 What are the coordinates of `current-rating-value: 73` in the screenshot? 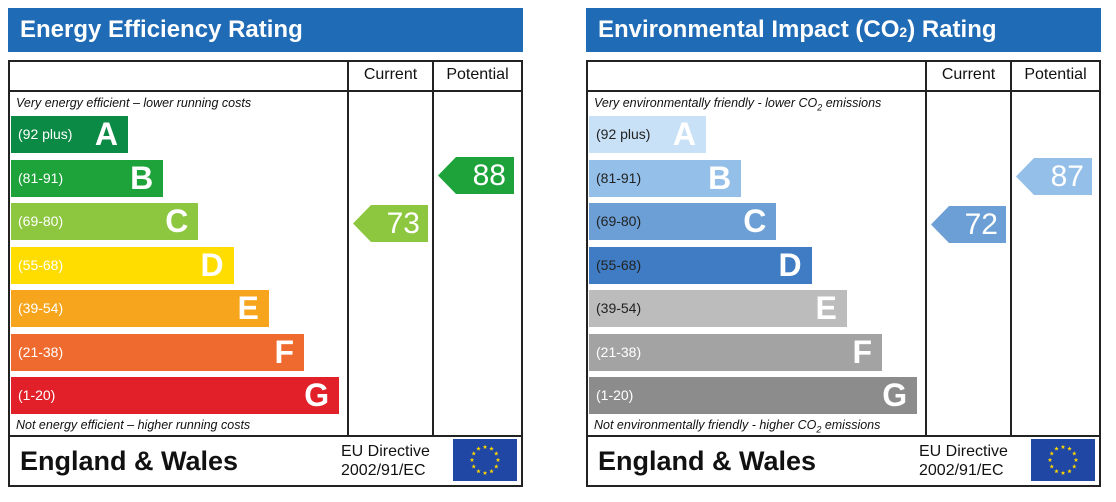 It's located at (403, 223).